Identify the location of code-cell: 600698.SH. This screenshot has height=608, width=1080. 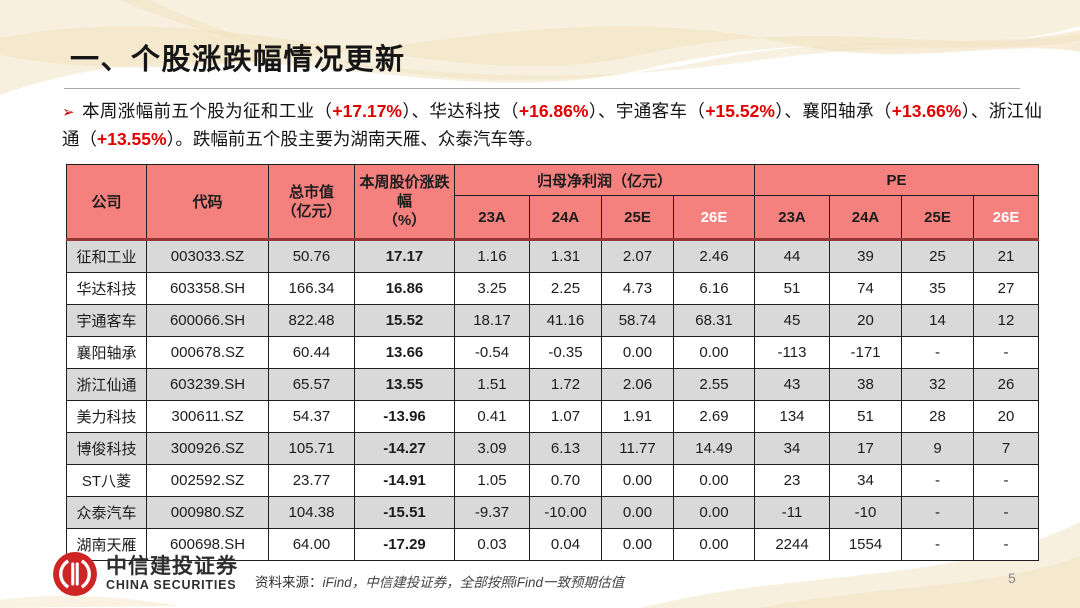
(207, 544).